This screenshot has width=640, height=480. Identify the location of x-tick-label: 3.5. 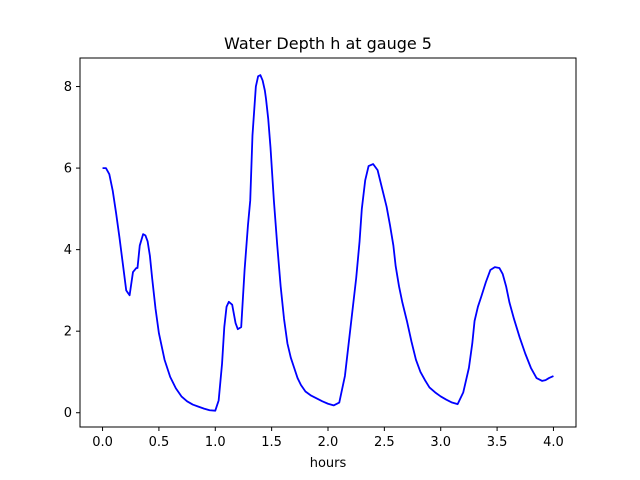
(497, 442).